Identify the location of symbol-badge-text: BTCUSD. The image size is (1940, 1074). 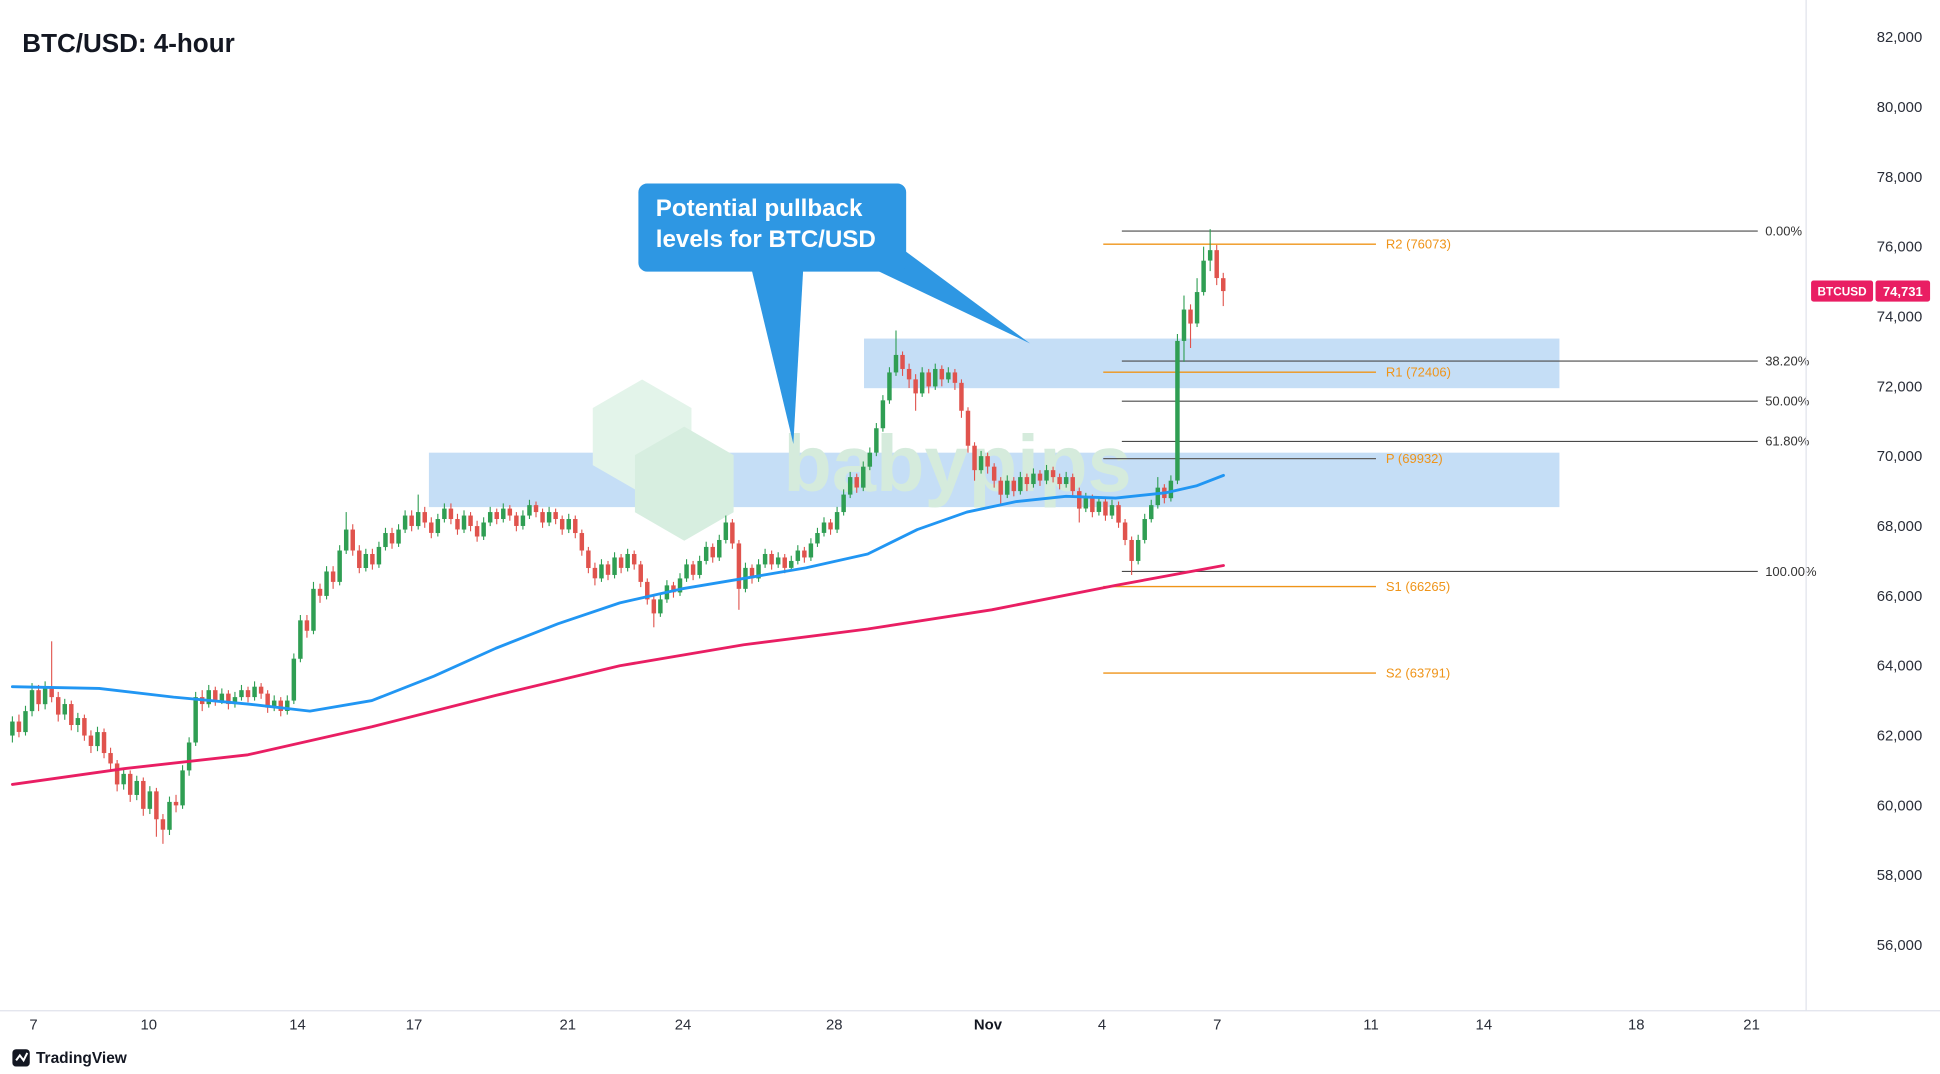
(1842, 291).